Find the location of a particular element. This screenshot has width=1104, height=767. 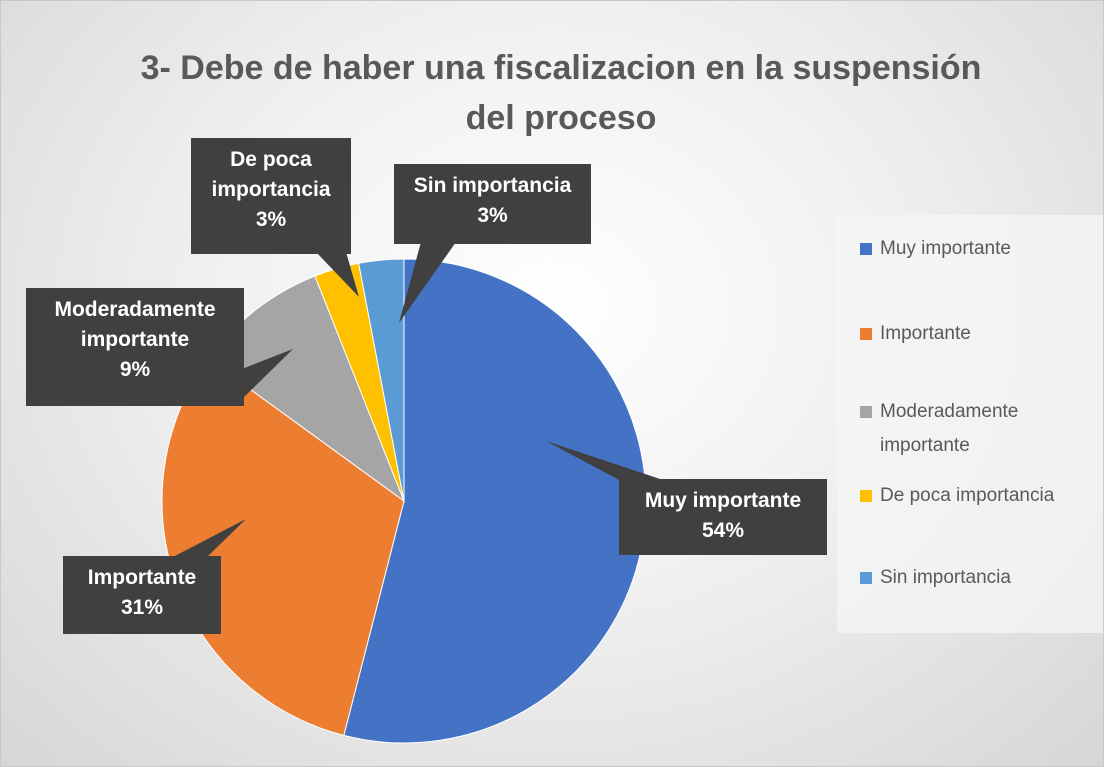

legend-label: Muy importante is located at coordinates (945, 248).